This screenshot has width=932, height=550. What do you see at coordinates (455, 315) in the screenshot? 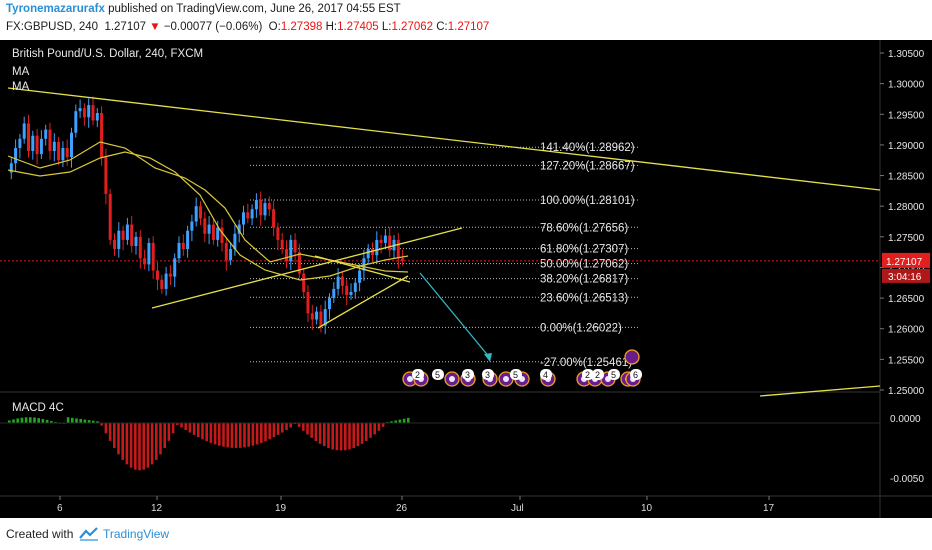
I see `forecast-arrow-line` at bounding box center [455, 315].